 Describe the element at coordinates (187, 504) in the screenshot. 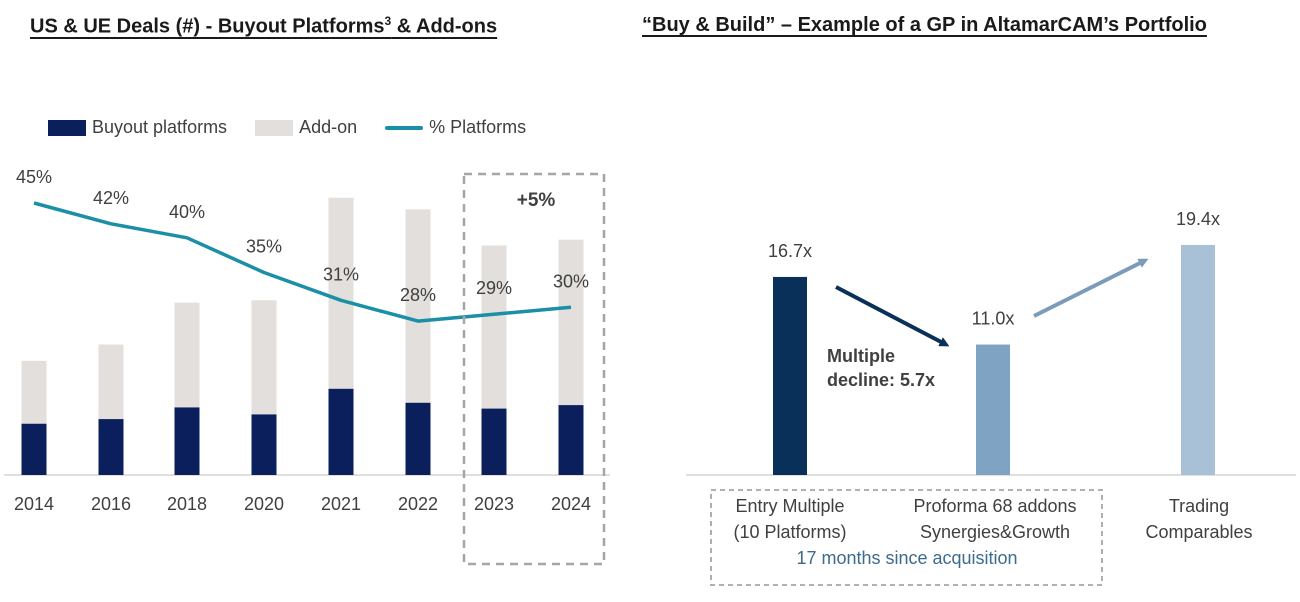

I see `x-tick-label-2018: 2018` at that location.